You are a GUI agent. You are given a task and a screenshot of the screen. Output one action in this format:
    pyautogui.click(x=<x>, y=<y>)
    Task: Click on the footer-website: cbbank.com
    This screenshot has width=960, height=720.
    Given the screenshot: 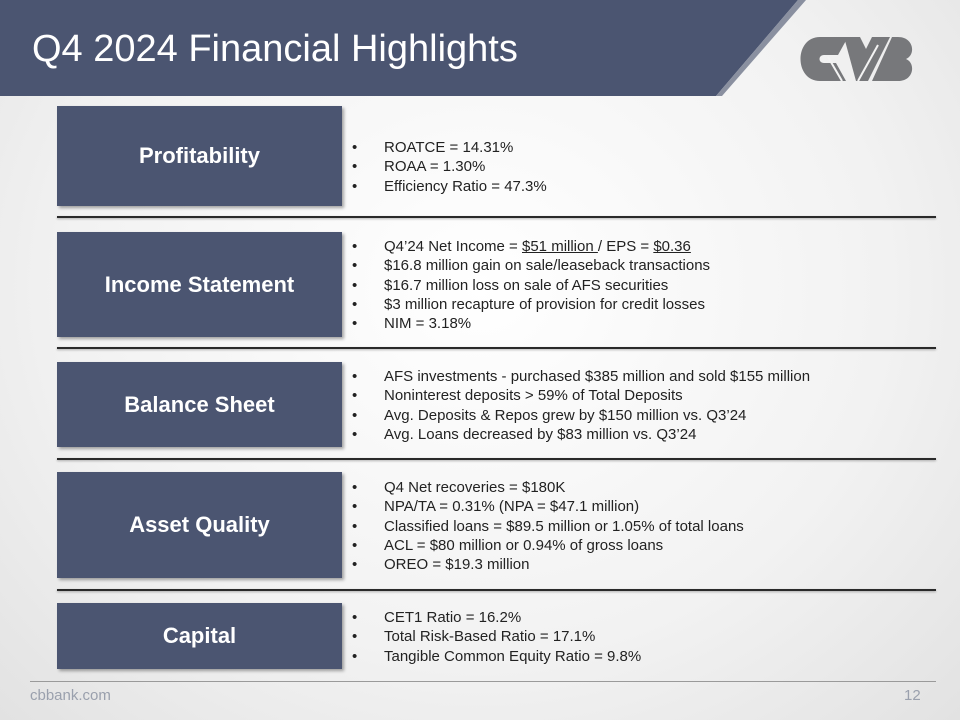 What is the action you would take?
    pyautogui.click(x=70, y=695)
    